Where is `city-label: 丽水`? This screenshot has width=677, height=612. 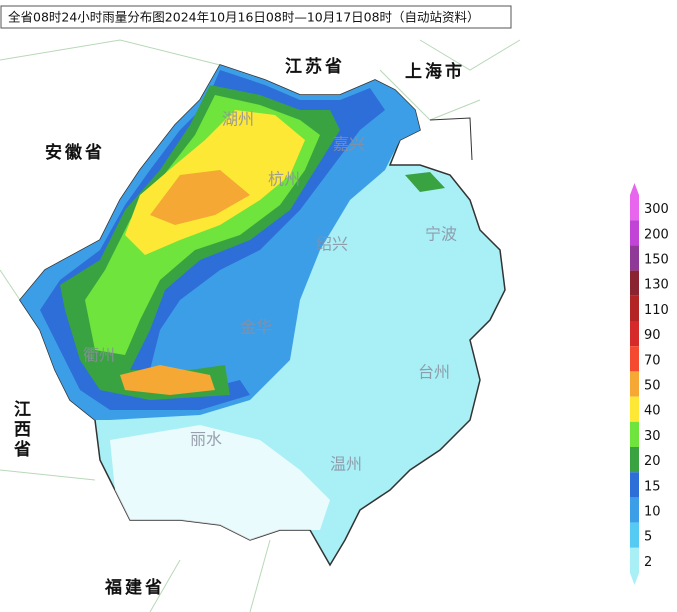 city-label: 丽水 is located at coordinates (206, 439).